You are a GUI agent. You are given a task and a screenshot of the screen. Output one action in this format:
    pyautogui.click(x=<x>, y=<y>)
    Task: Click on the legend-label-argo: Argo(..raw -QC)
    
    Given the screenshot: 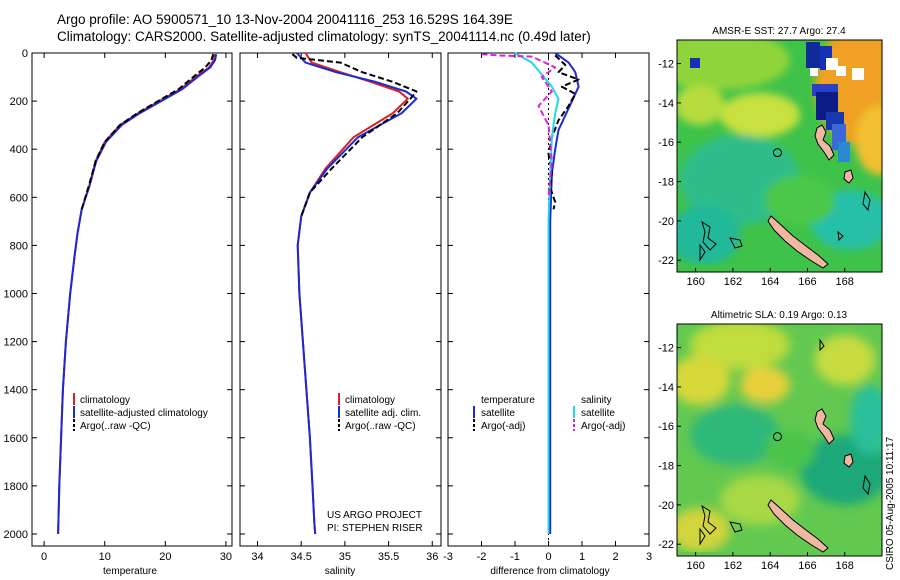 What is the action you would take?
    pyautogui.click(x=115, y=426)
    